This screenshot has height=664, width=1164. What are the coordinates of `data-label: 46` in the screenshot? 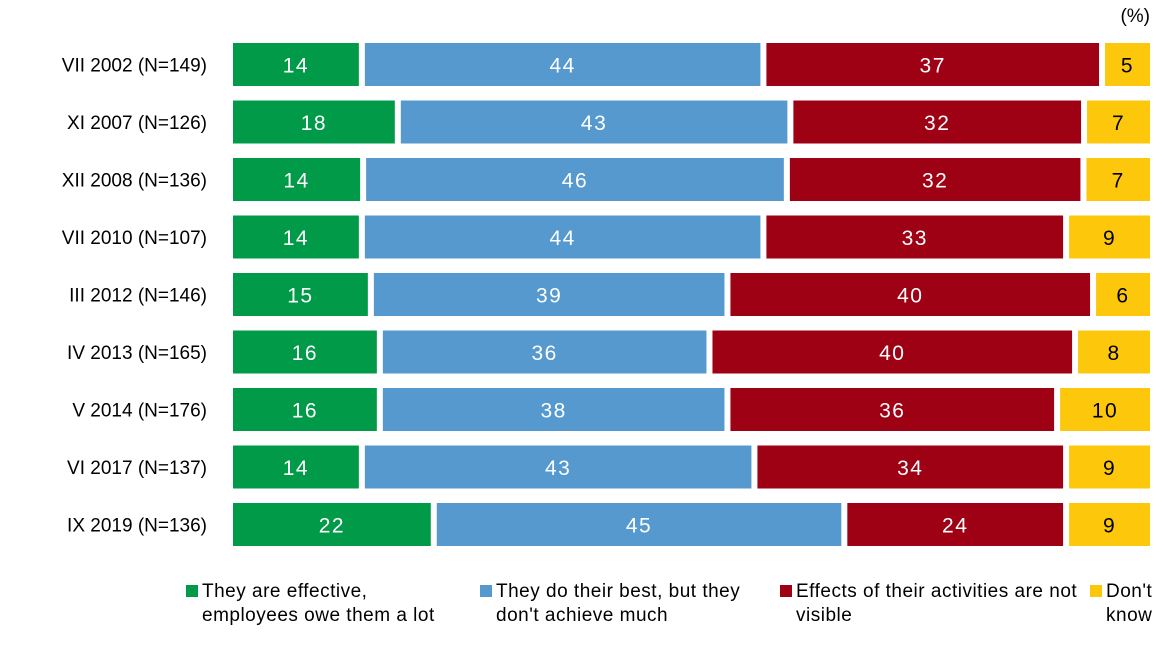 It's located at (575, 181).